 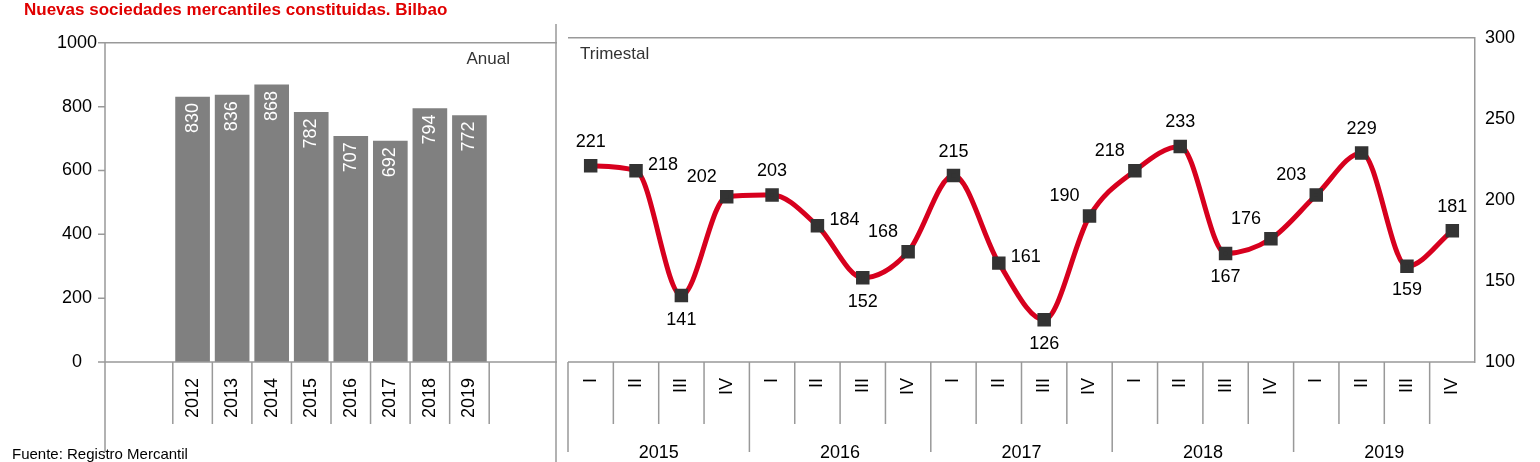 I want to click on data-label: 176, so click(x=1245, y=217).